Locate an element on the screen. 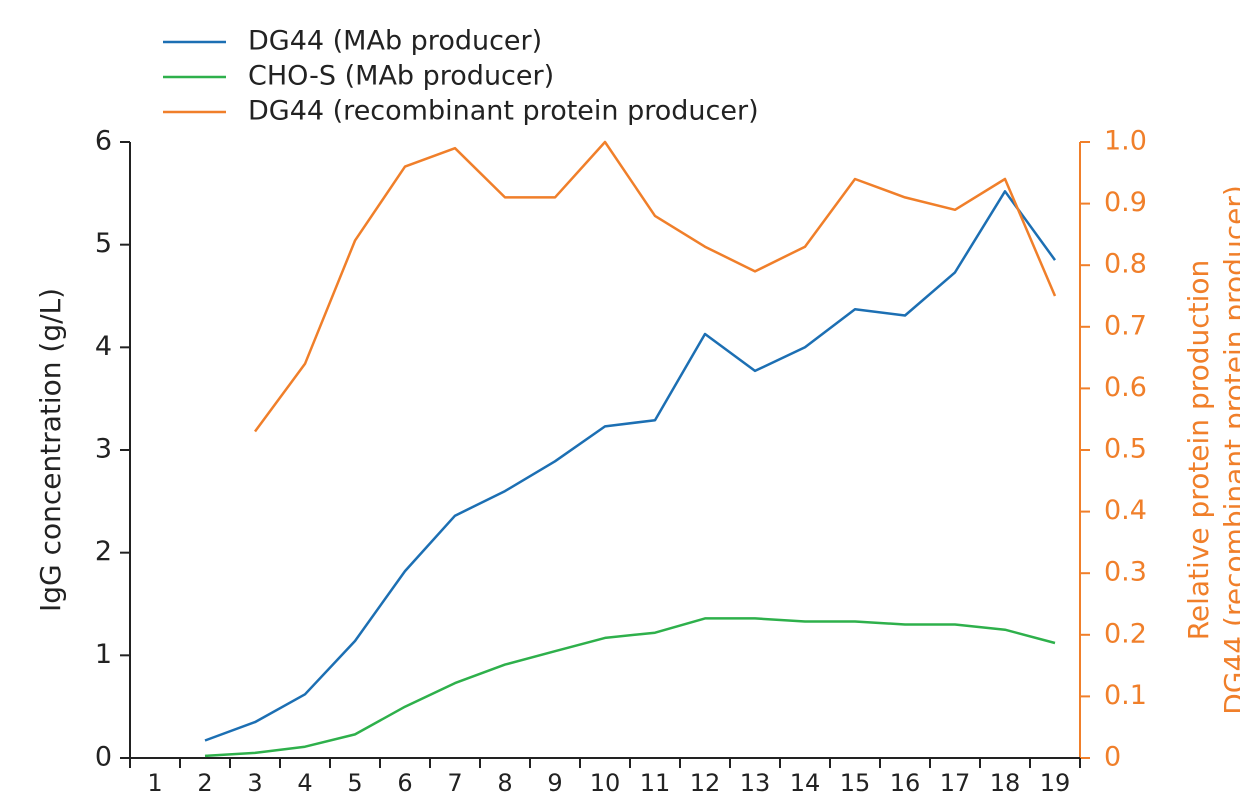  x-tick-label: 4 is located at coordinates (304, 780).